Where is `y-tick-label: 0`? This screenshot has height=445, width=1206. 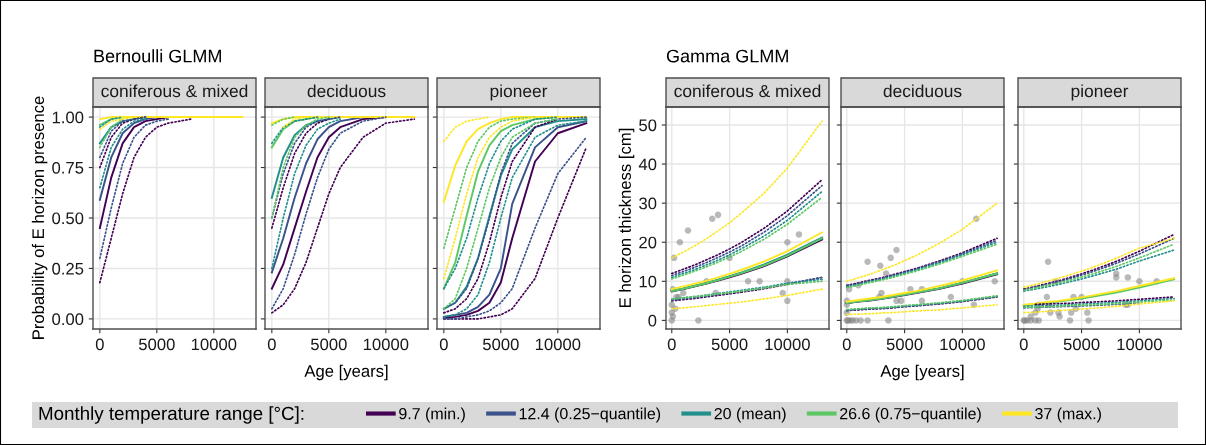
y-tick-label: 0 is located at coordinates (652, 320).